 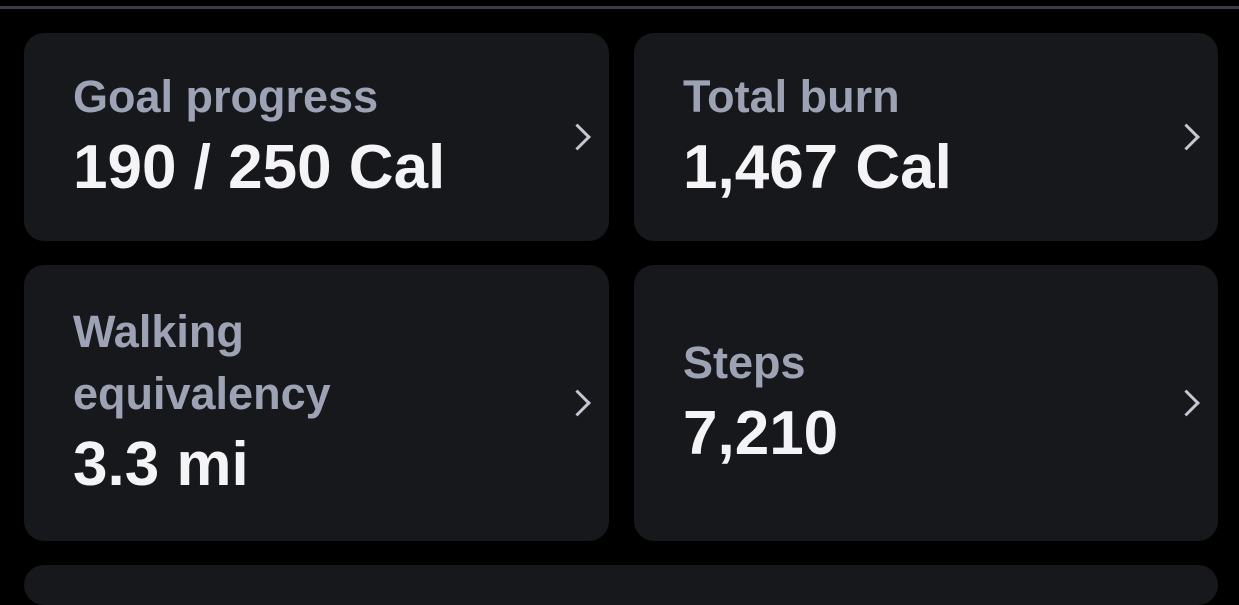 I want to click on card-value: 3.3 mi, so click(x=161, y=464).